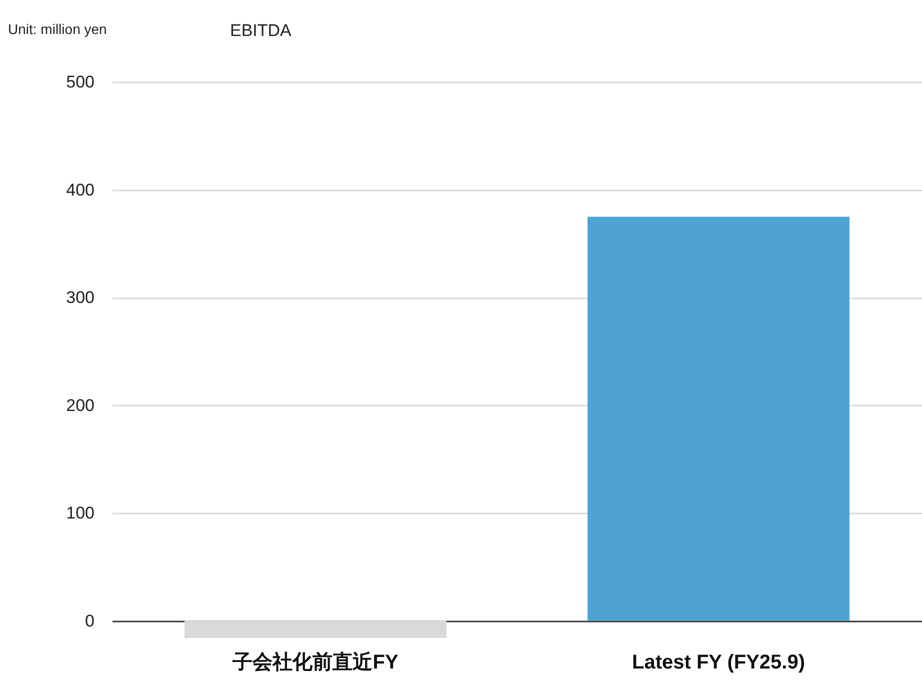 This screenshot has height=699, width=922. I want to click on text: Unit: million yen, so click(57, 29).